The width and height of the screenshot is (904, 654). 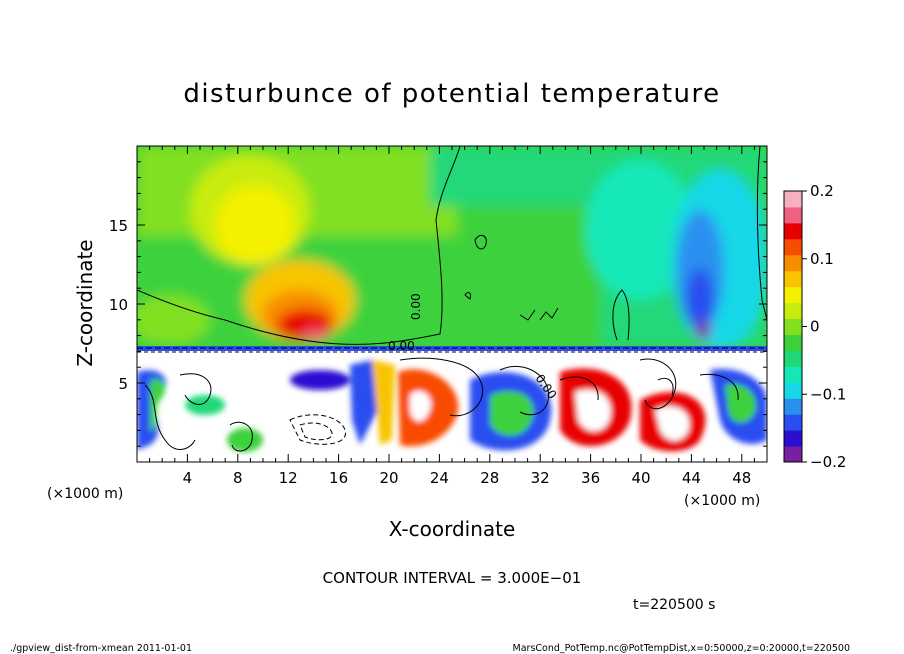 What do you see at coordinates (85, 494) in the screenshot?
I see `x-unit-label-left: (×1000 m)` at bounding box center [85, 494].